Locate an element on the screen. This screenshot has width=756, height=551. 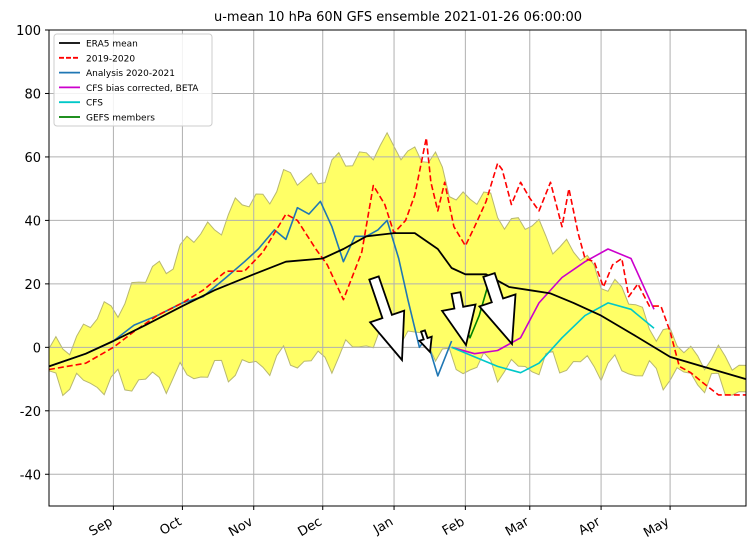
legend-box is located at coordinates (133, 80).